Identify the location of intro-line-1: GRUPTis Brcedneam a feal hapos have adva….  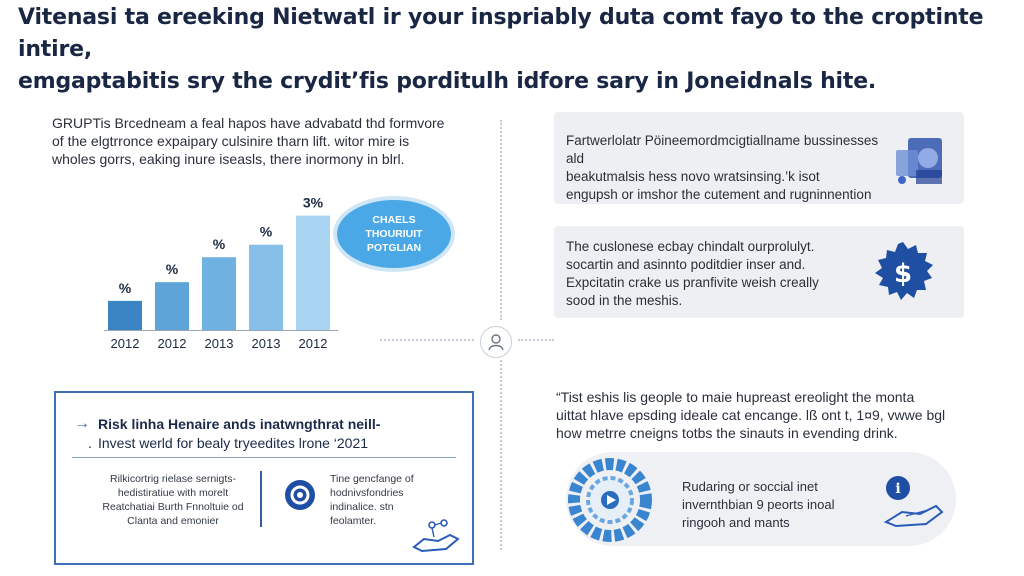
(248, 123).